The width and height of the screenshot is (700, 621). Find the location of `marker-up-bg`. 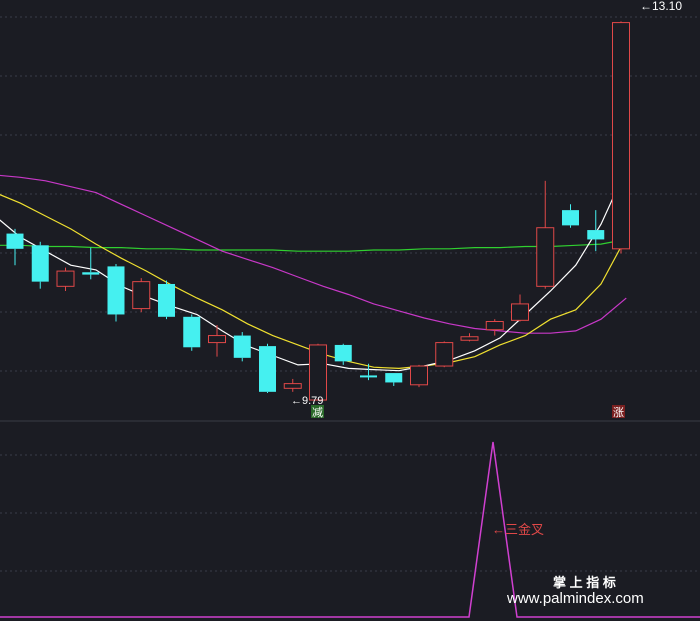

marker-up-bg is located at coordinates (618, 411).